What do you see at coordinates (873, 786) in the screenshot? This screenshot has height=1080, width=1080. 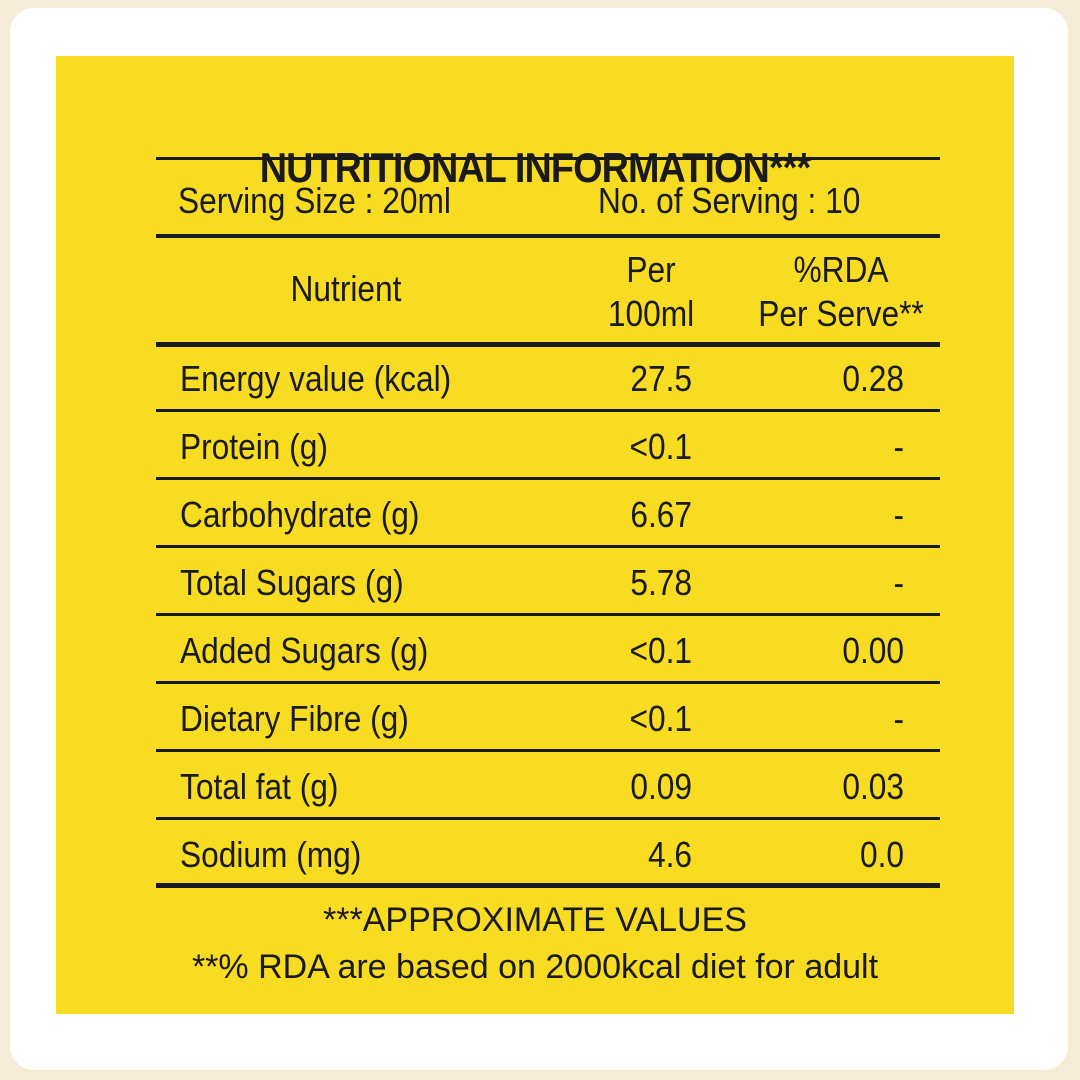 I see `row-rda: 0.03` at bounding box center [873, 786].